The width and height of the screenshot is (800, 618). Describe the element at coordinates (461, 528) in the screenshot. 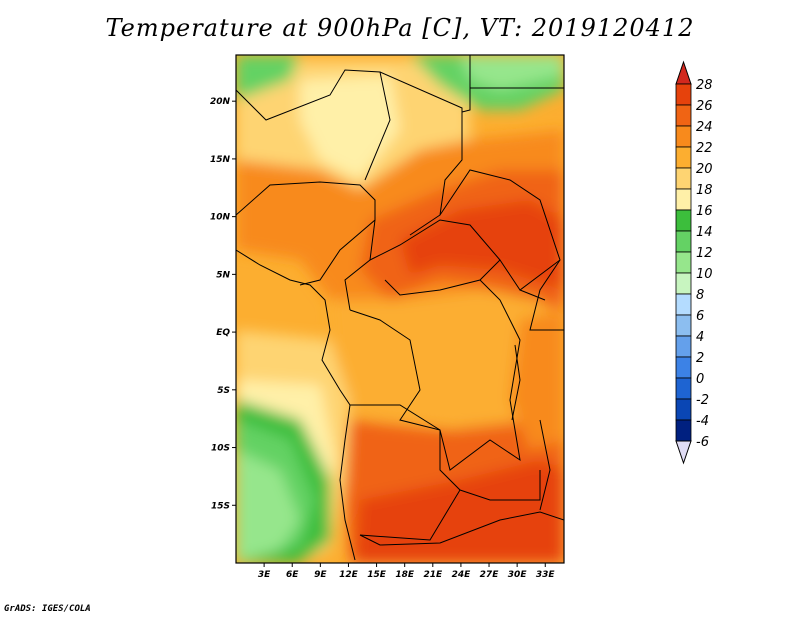

I see `border-south` at that location.